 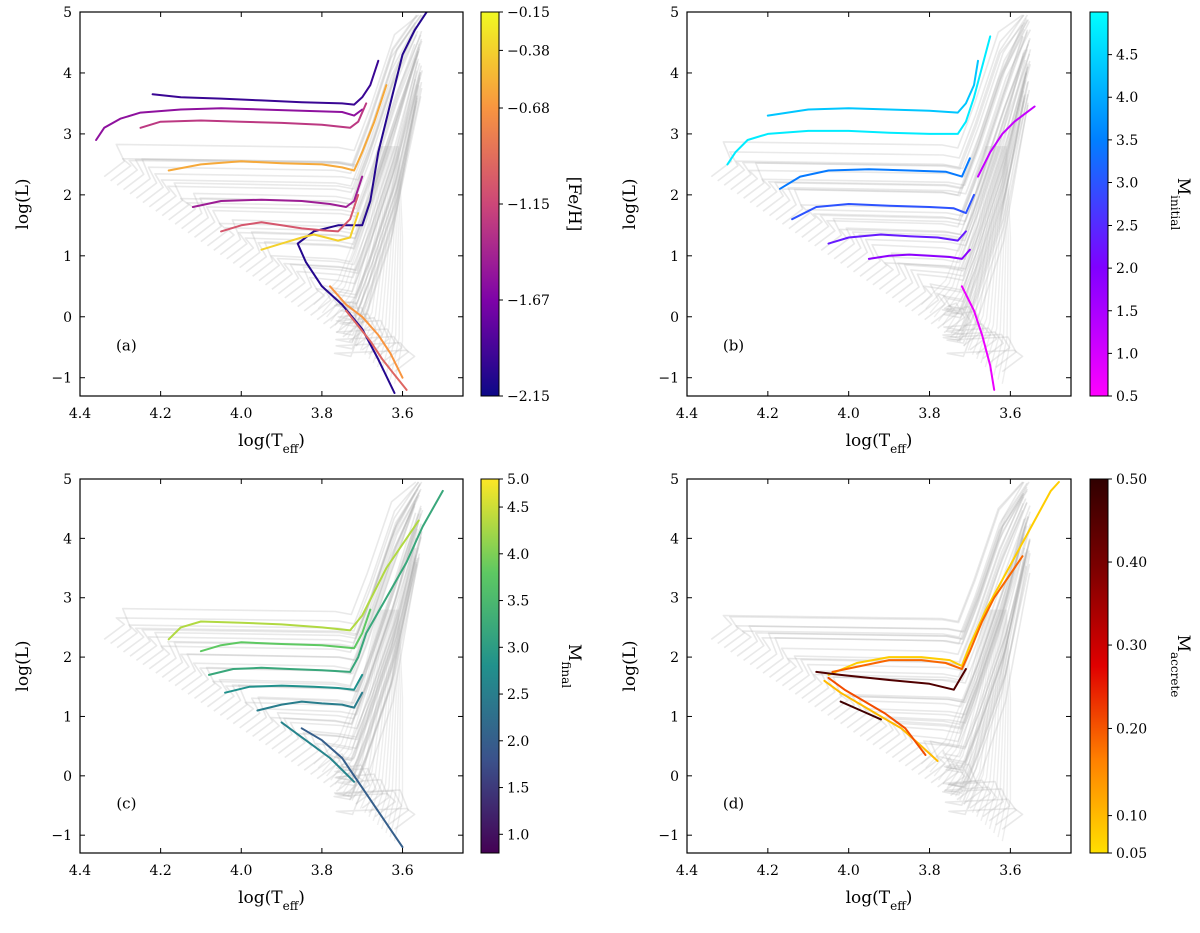 I want to click on plot-area, so click(x=885, y=661).